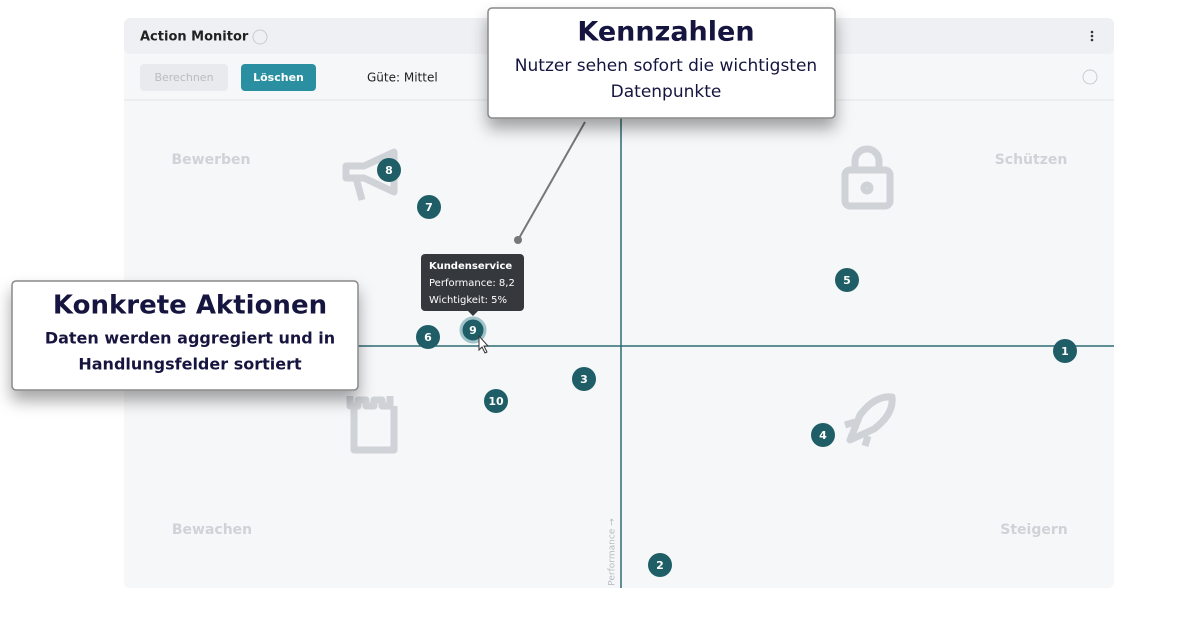 This screenshot has height=630, width=1200. What do you see at coordinates (484, 344) in the screenshot?
I see `cursor` at bounding box center [484, 344].